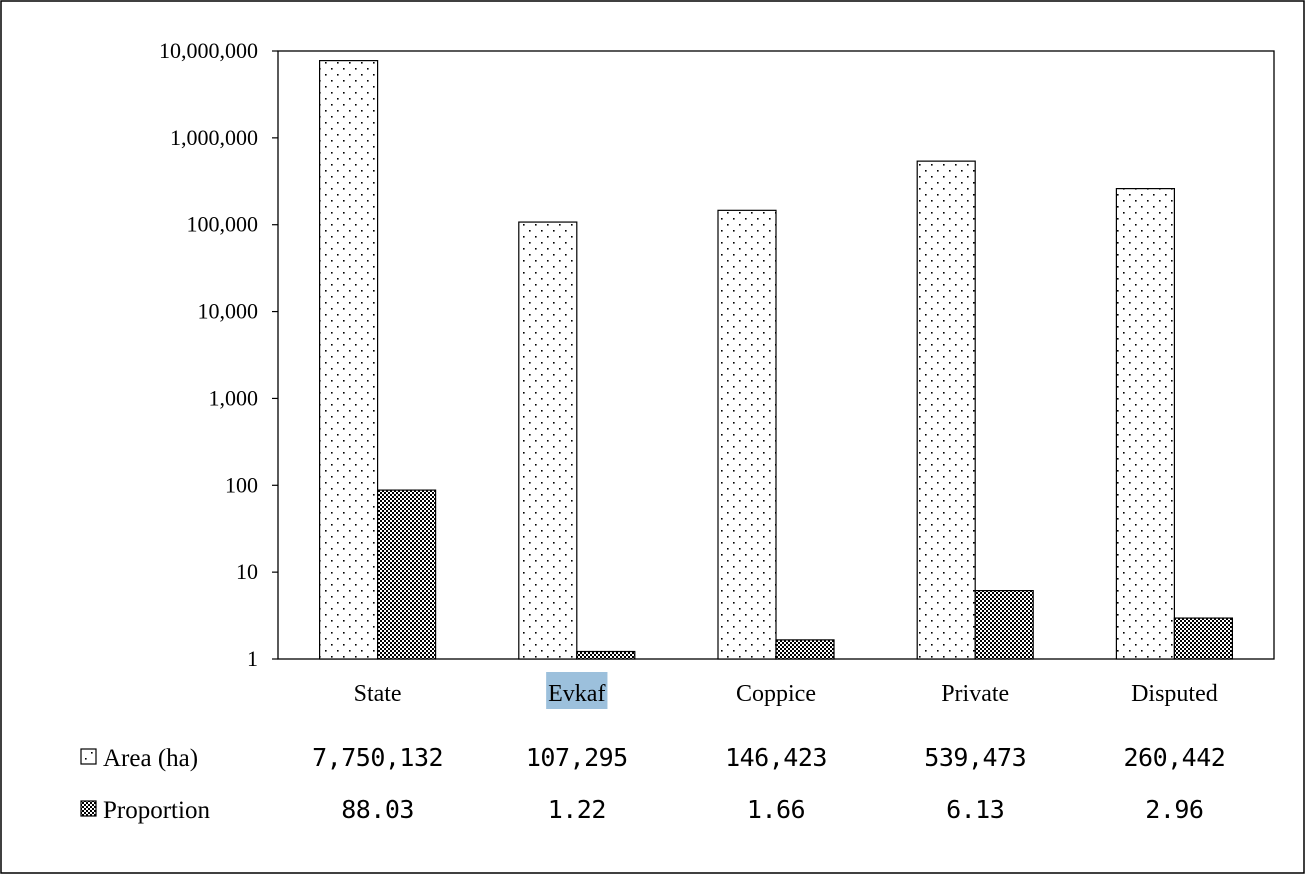 The width and height of the screenshot is (1305, 874). I want to click on table-cell: 260,442, so click(1174, 757).